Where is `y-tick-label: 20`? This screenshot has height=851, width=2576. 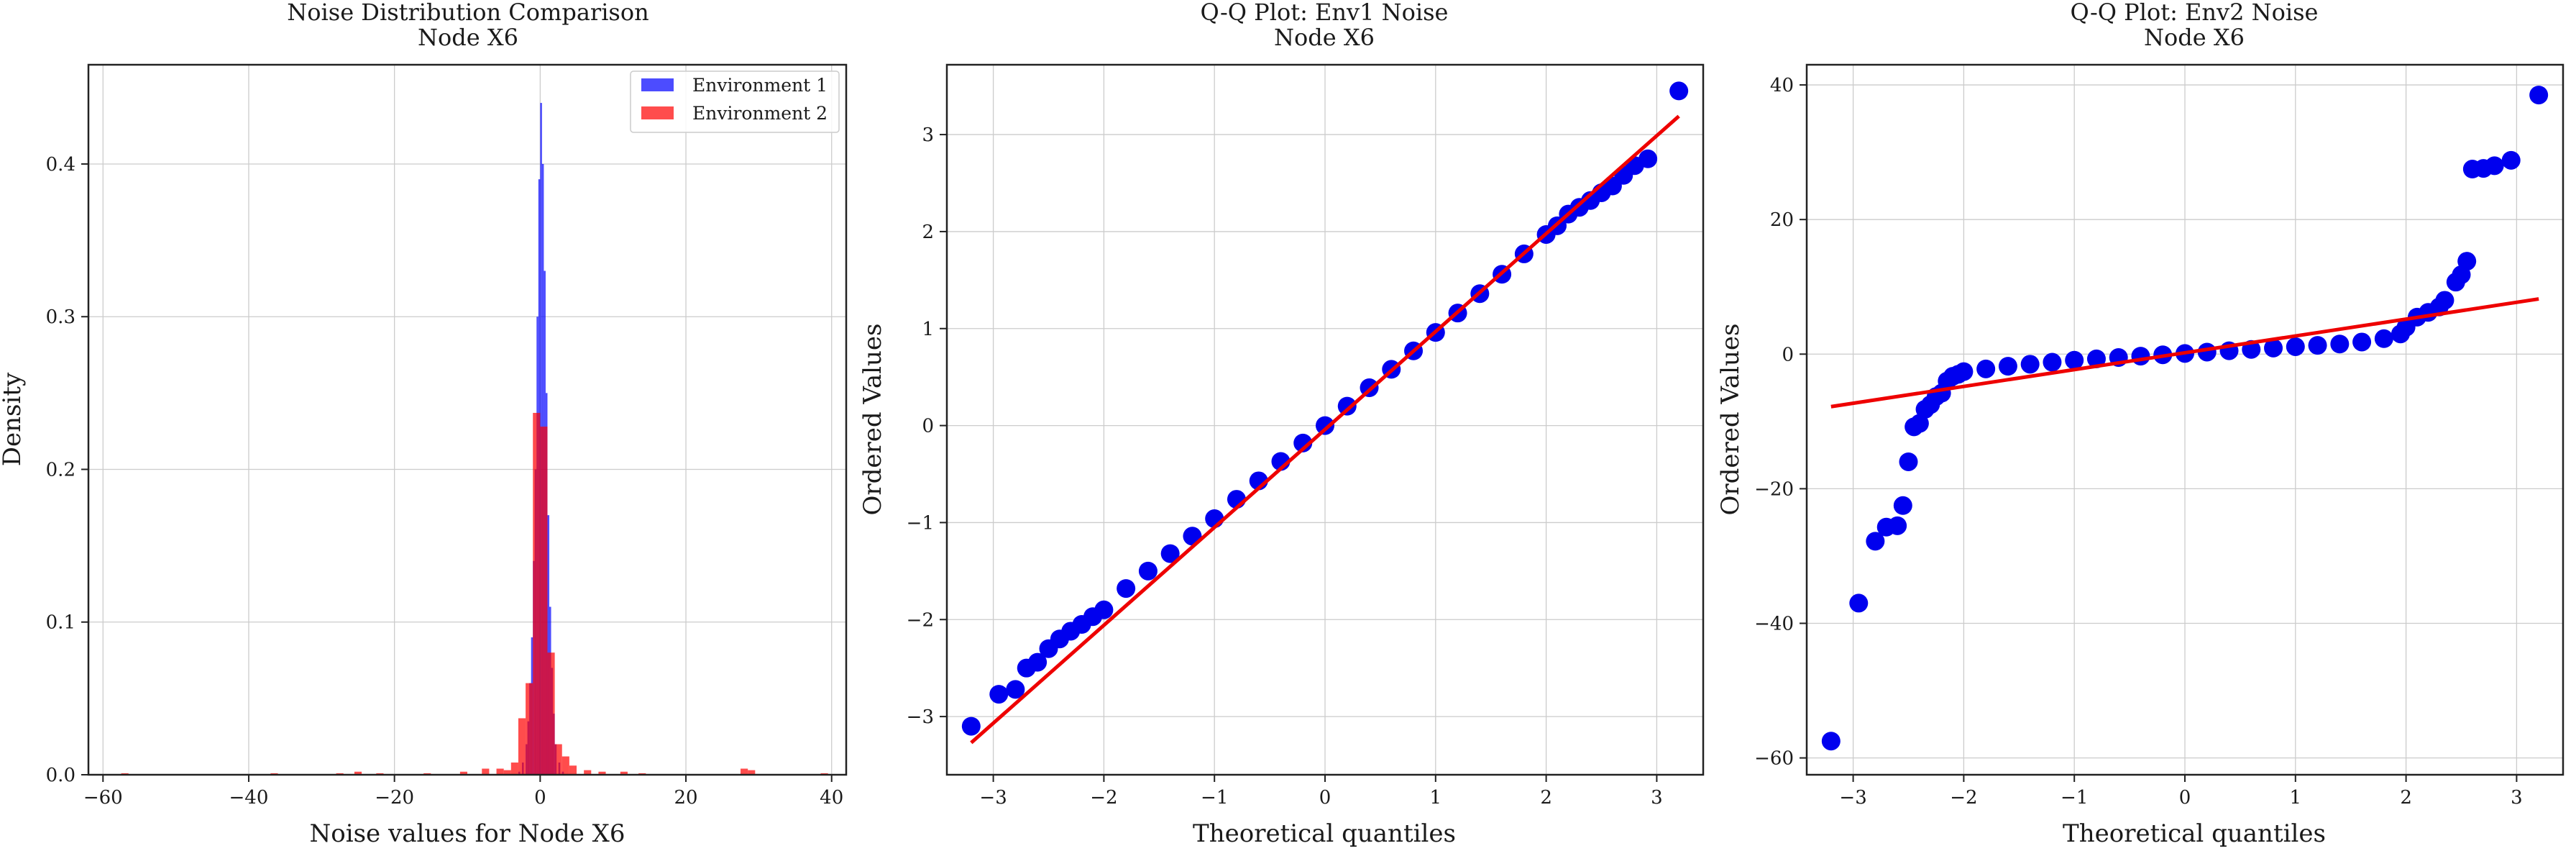
y-tick-label: 20 is located at coordinates (1782, 220).